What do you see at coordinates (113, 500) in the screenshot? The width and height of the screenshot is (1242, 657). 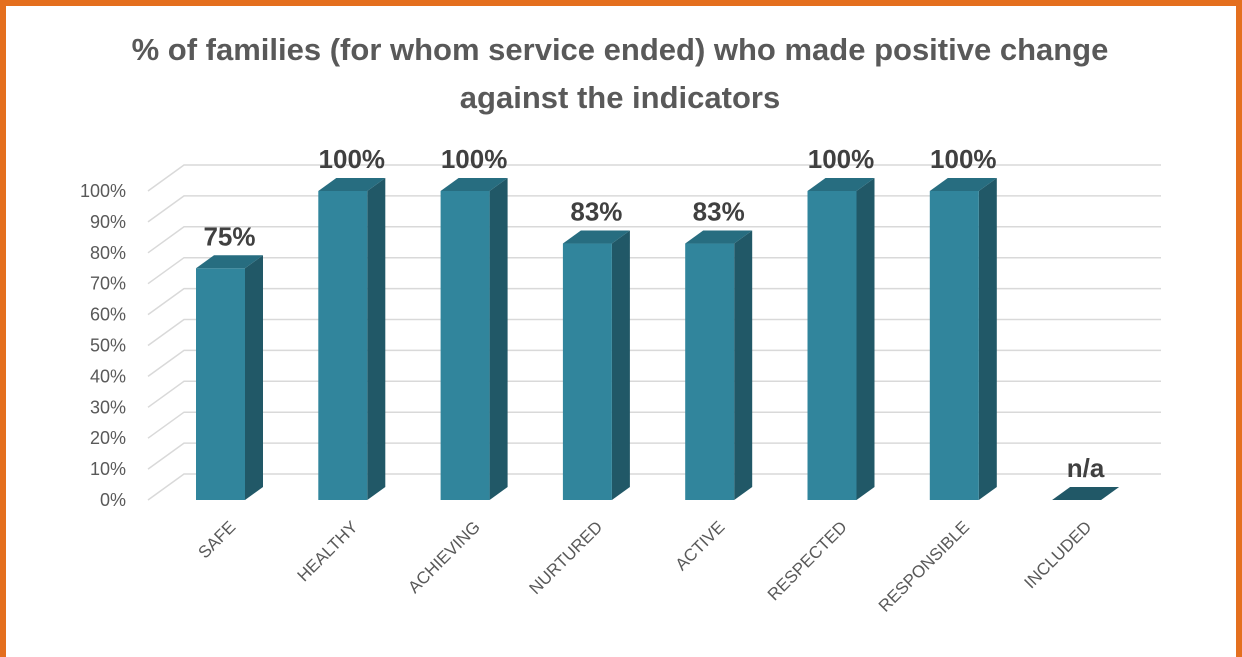 I see `y-tick-label: 0%` at bounding box center [113, 500].